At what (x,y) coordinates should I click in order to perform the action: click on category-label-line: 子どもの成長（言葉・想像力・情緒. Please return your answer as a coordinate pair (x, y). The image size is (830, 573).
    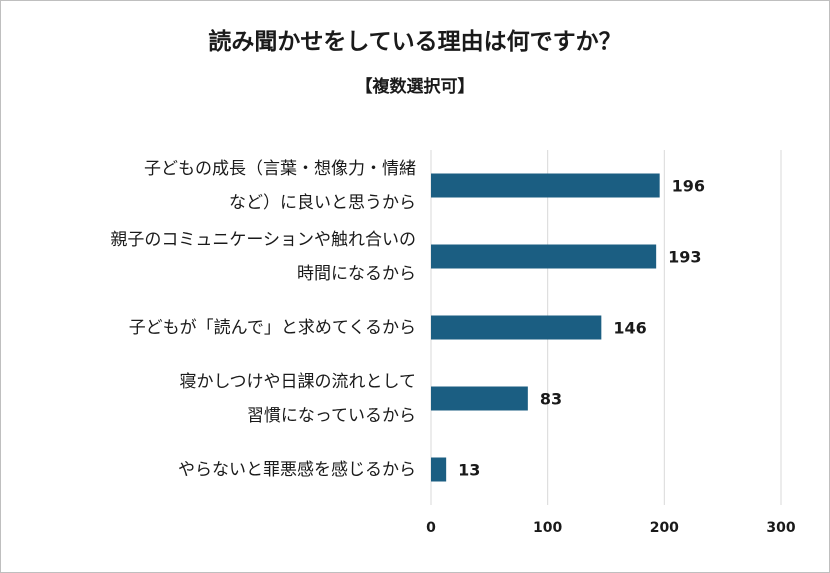
    Looking at the image, I should click on (280, 168).